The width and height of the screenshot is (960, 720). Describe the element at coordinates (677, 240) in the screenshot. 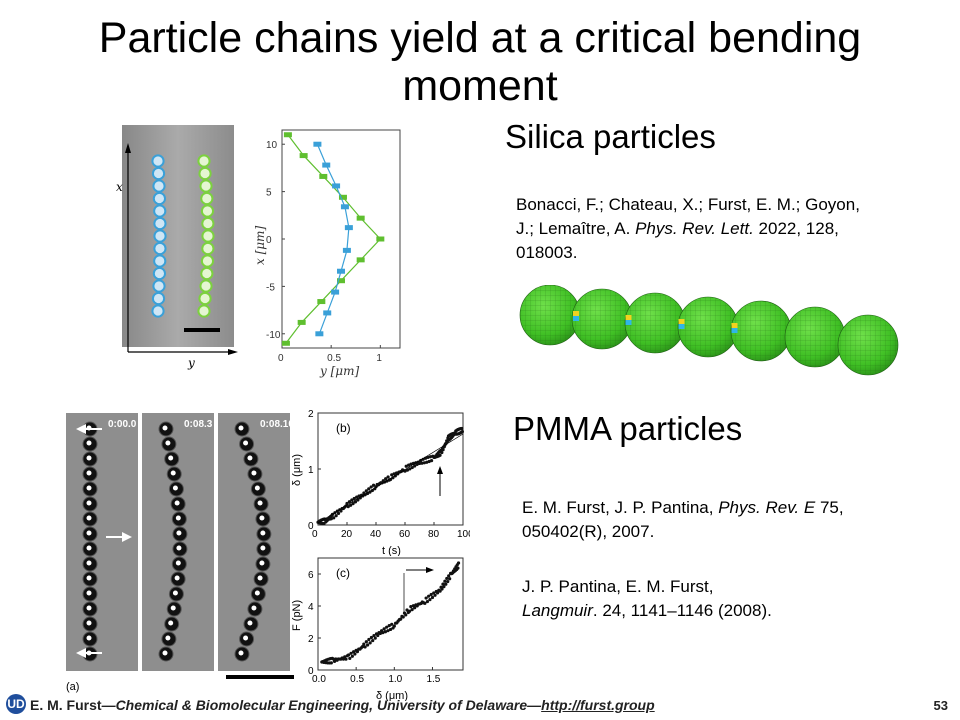

I see `bonacci-details: 2022, 128, 018003.` at that location.